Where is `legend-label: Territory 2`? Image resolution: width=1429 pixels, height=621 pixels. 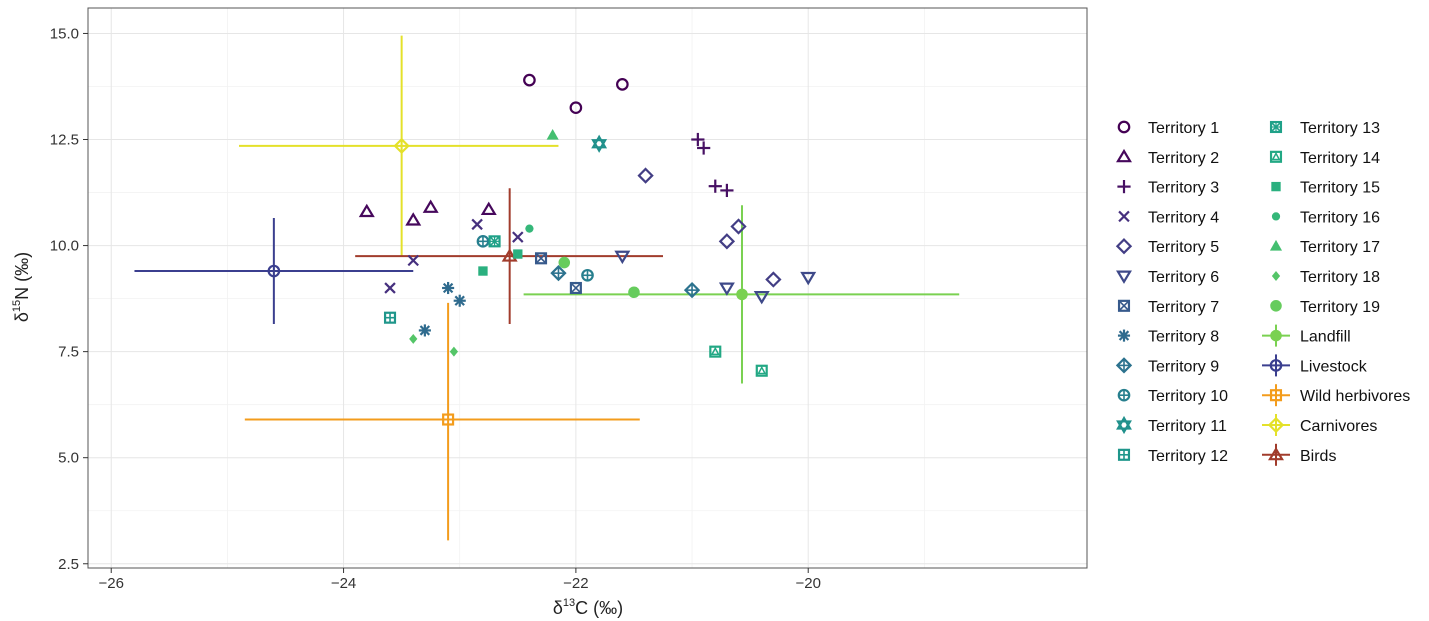
legend-label: Territory 2 is located at coordinates (1183, 158).